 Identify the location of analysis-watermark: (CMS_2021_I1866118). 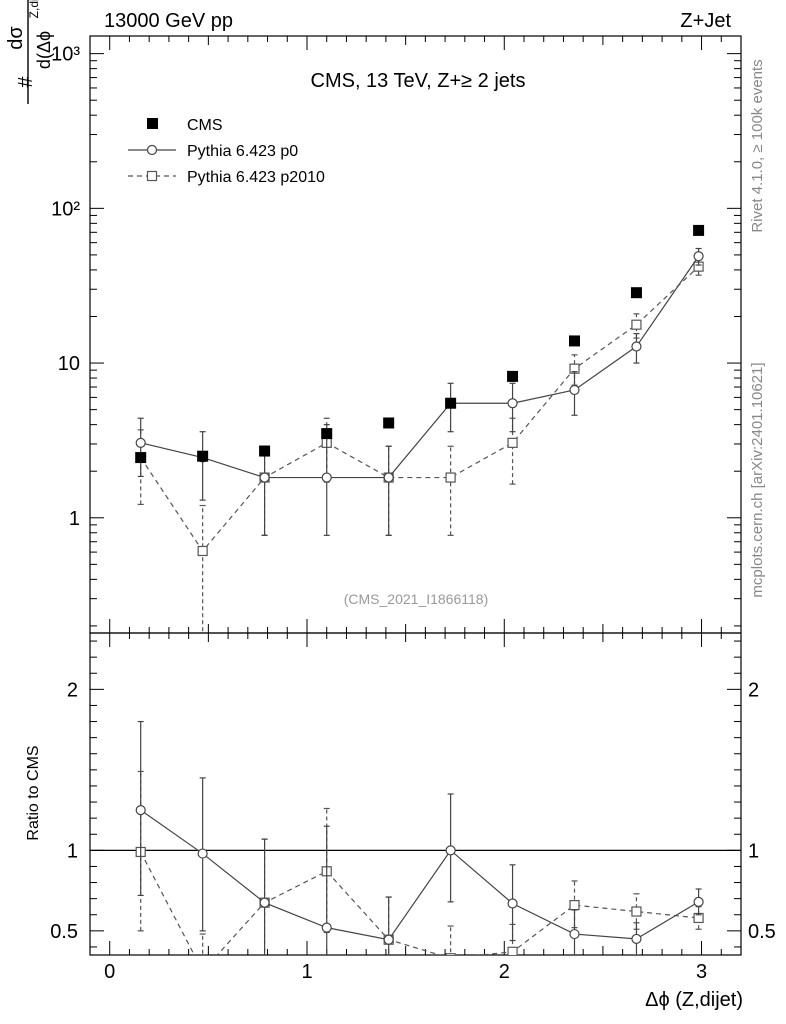
(416, 599).